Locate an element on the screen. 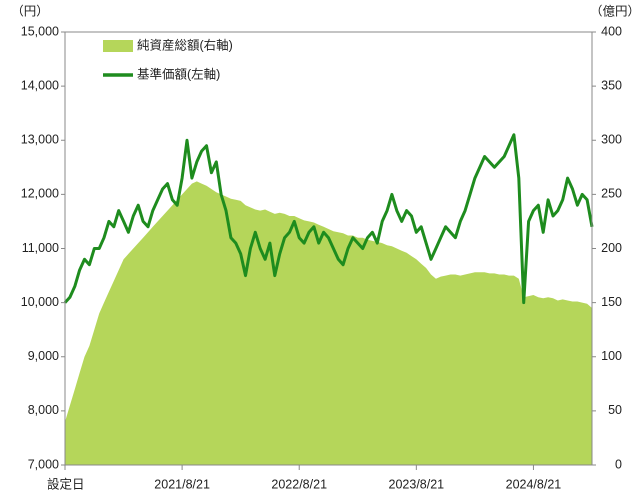 This screenshot has height=495, width=641. y-tick-label: 13,000 is located at coordinates (40, 140).